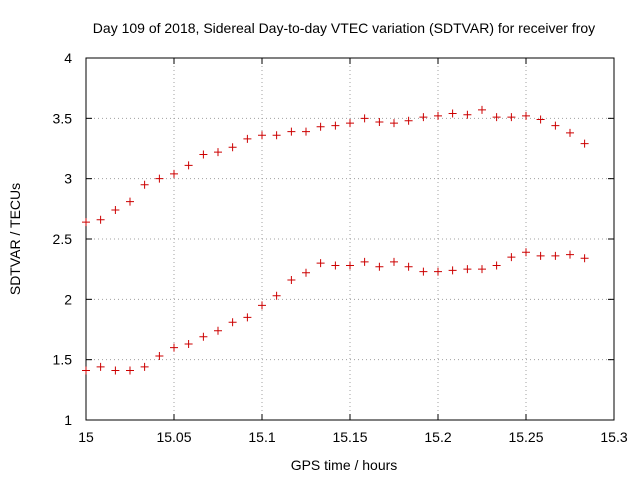  Describe the element at coordinates (68, 179) in the screenshot. I see `y-tick-label: 3` at that location.